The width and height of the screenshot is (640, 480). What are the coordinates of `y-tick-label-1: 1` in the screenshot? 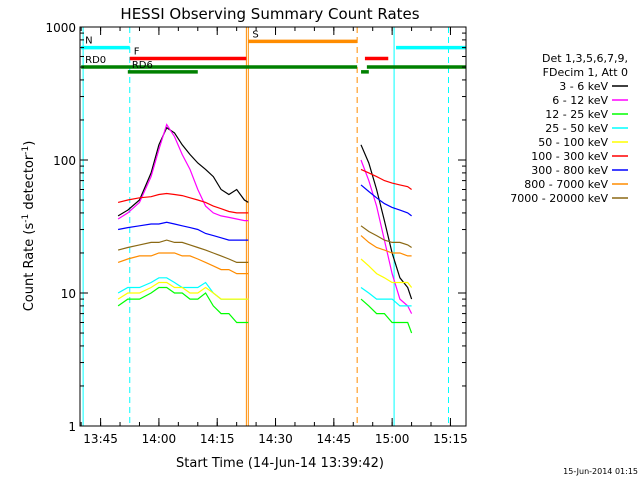 It's located at (72, 427).